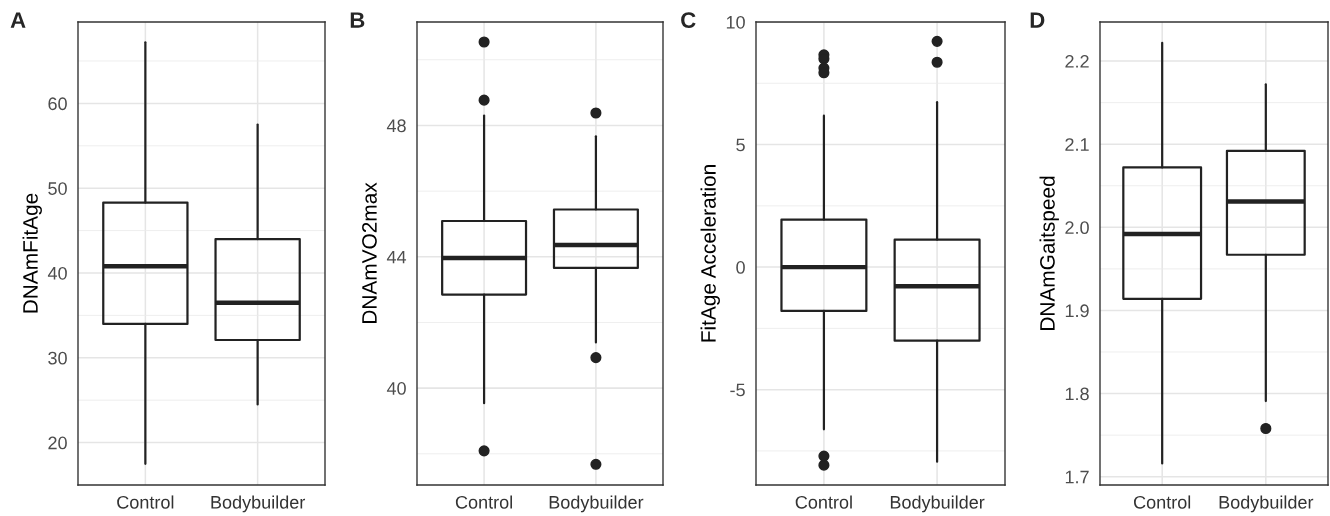 The width and height of the screenshot is (1330, 516). Describe the element at coordinates (1077, 144) in the screenshot. I see `y-tick-label: 2.1` at that location.